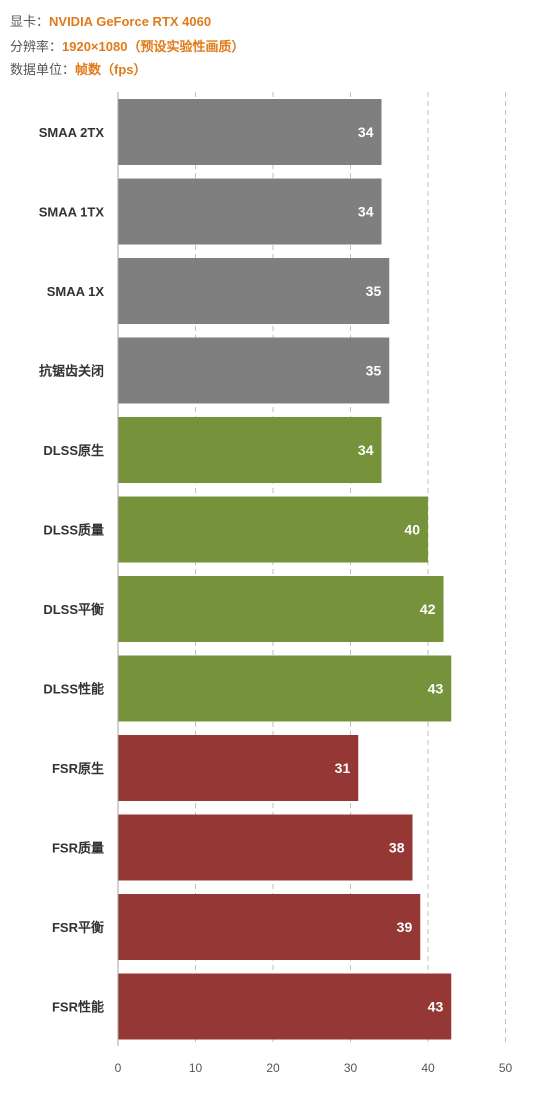 The image size is (550, 1095). Describe the element at coordinates (72, 132) in the screenshot. I see `category-label: SMAA 2TX` at that location.